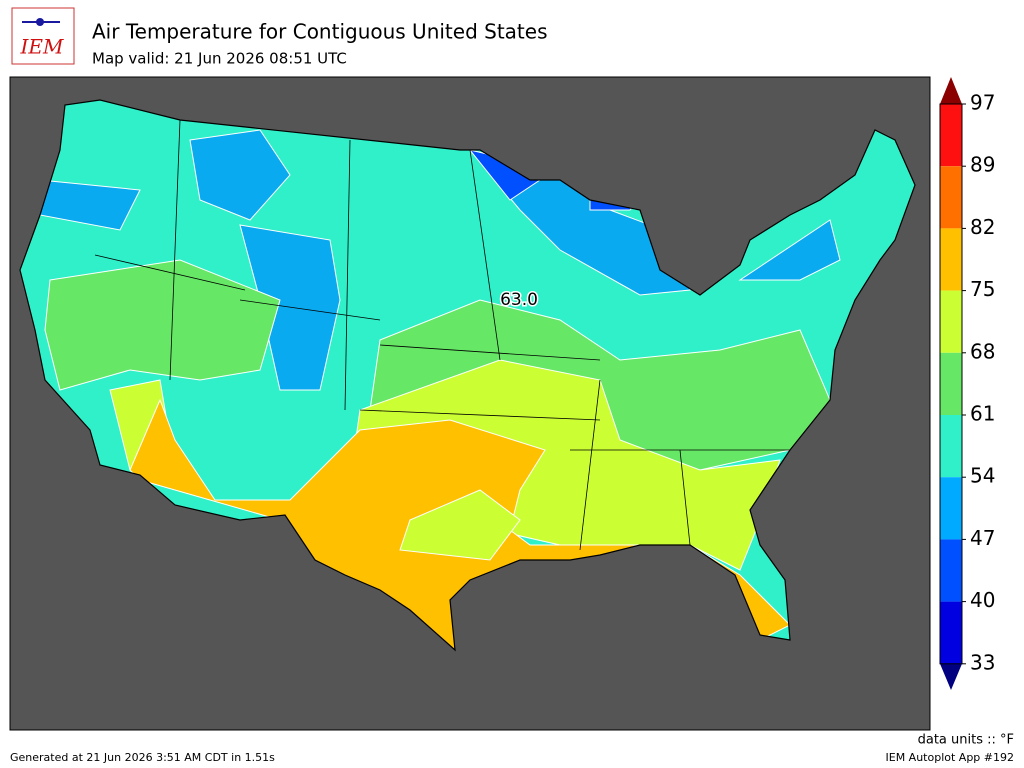 This screenshot has width=1024, height=768. What do you see at coordinates (42, 47) in the screenshot?
I see `logo-text: IEM` at bounding box center [42, 47].